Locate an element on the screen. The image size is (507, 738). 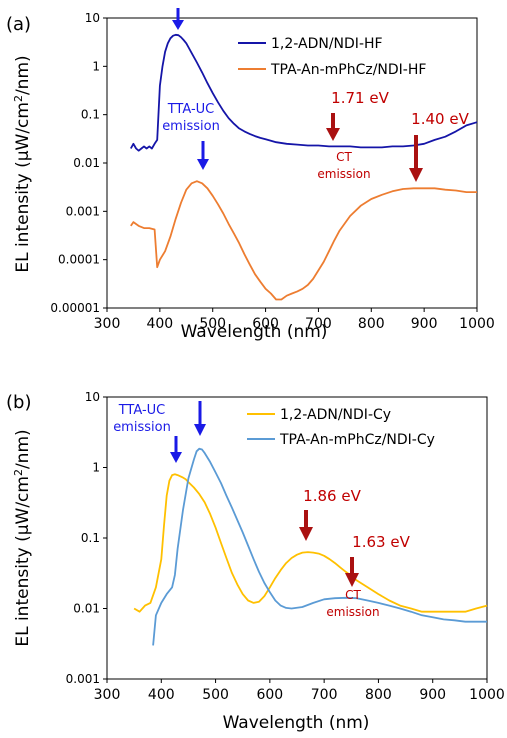
panel-a-x-ticks: 300 400 500 600 700 800 900 1000 is located at coordinates (294, 320).